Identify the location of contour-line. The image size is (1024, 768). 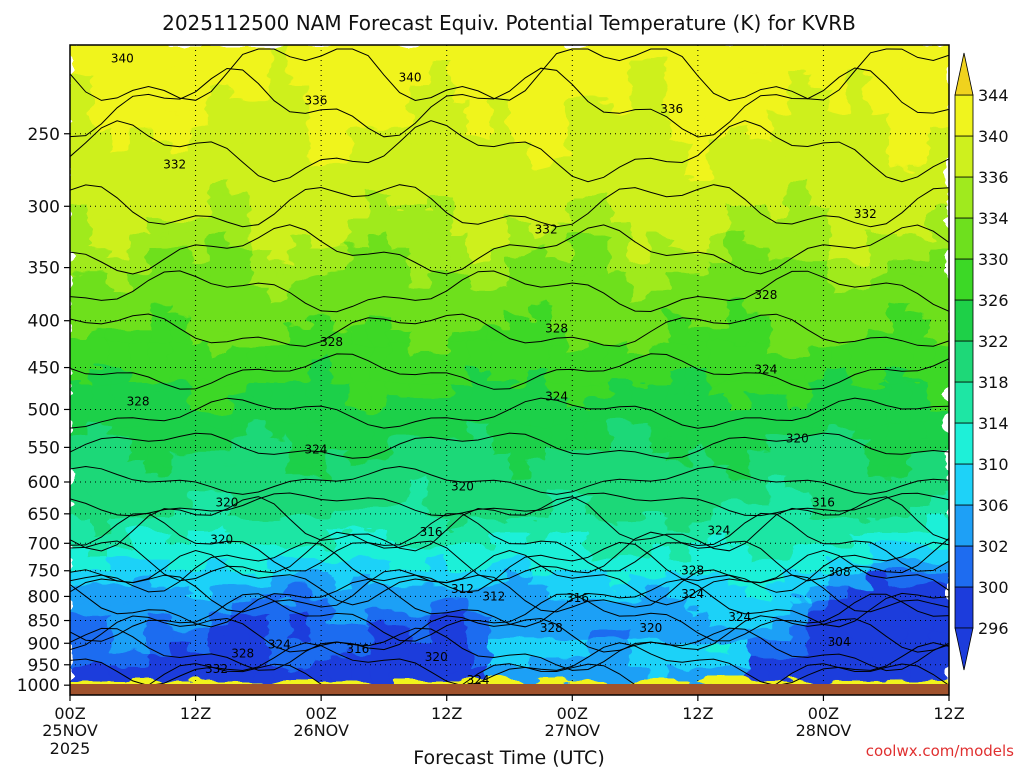
(509, 542).